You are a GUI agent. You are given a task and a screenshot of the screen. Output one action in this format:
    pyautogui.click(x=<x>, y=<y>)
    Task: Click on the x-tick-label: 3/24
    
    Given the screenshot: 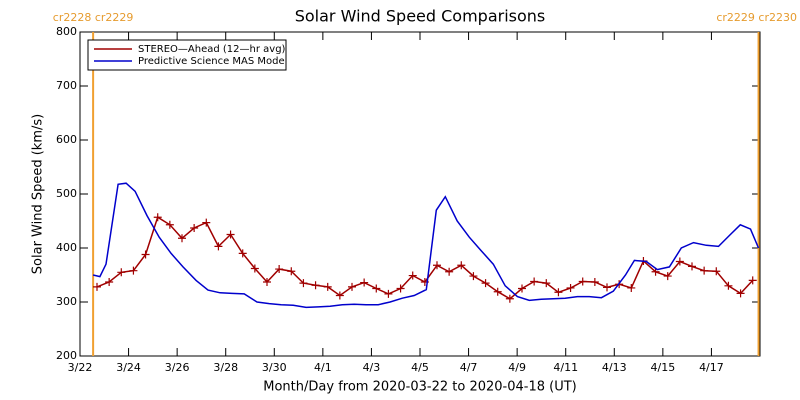 What is the action you would take?
    pyautogui.click(x=128, y=367)
    